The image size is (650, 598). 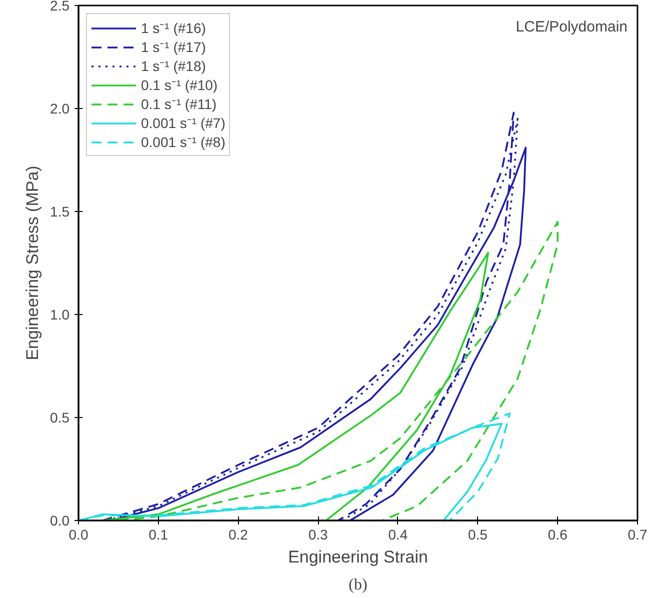 I want to click on y-tick-label: 2.0, so click(x=60, y=108).